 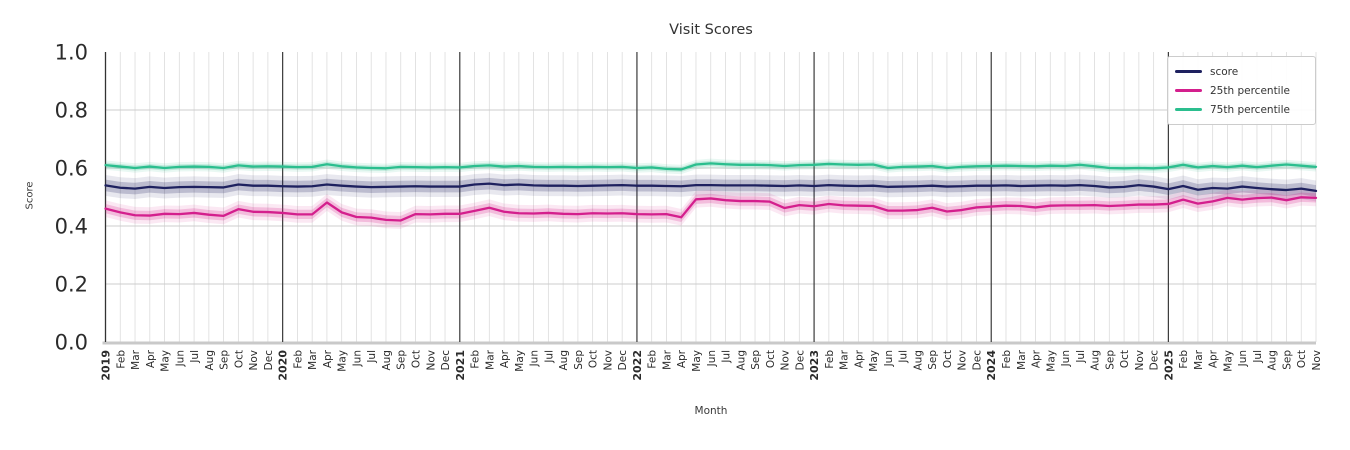 What do you see at coordinates (71, 343) in the screenshot?
I see `y-tick-label: 0.0` at bounding box center [71, 343].